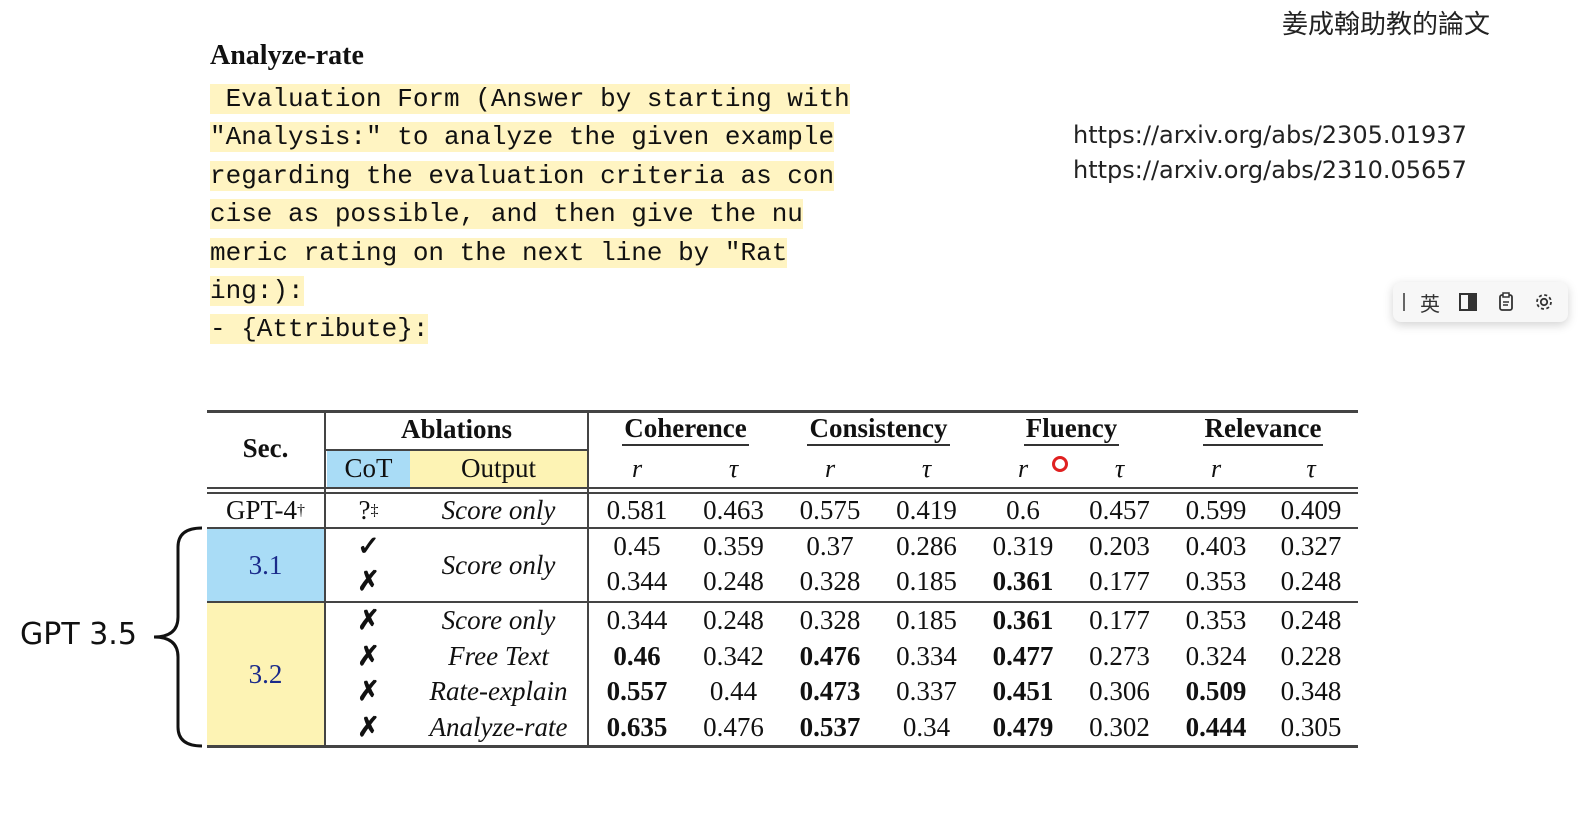 The width and height of the screenshot is (1592, 826). I want to click on cot-header-bg, so click(368, 468).